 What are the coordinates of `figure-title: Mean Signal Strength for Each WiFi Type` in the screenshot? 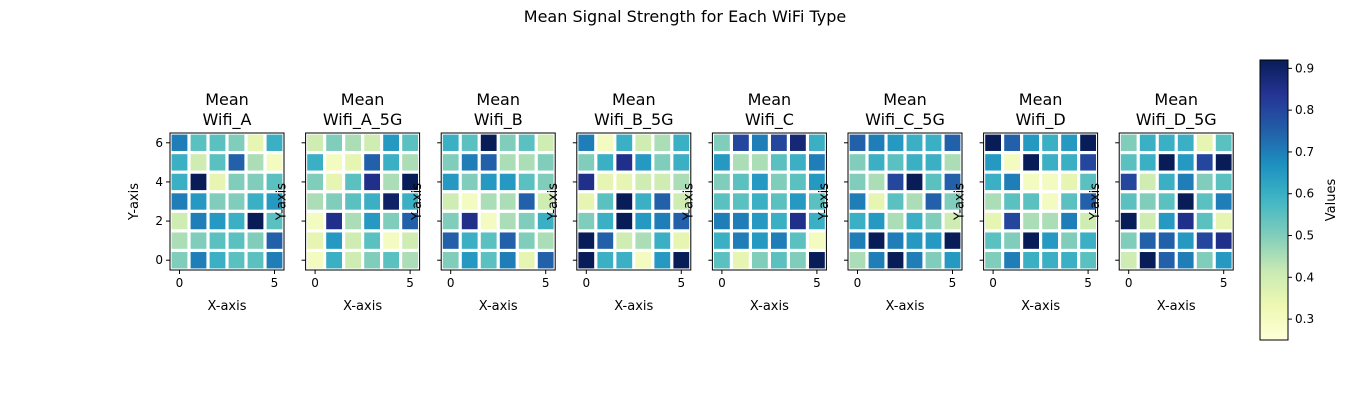 It's located at (685, 16).